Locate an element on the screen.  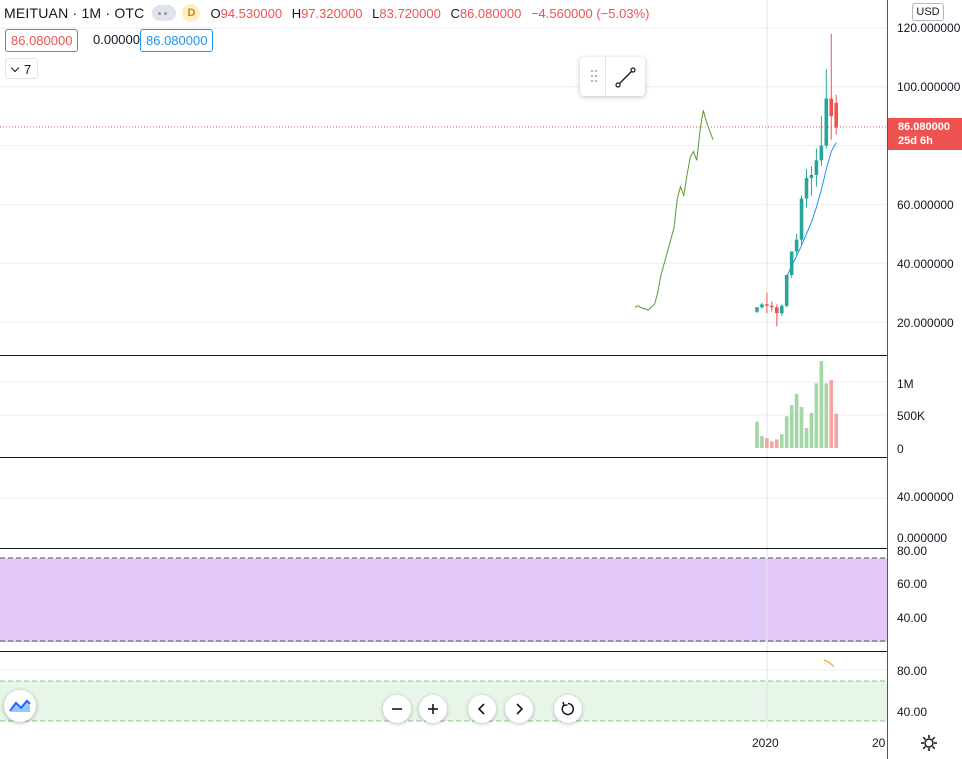
rsi-band is located at coordinates (443, 600).